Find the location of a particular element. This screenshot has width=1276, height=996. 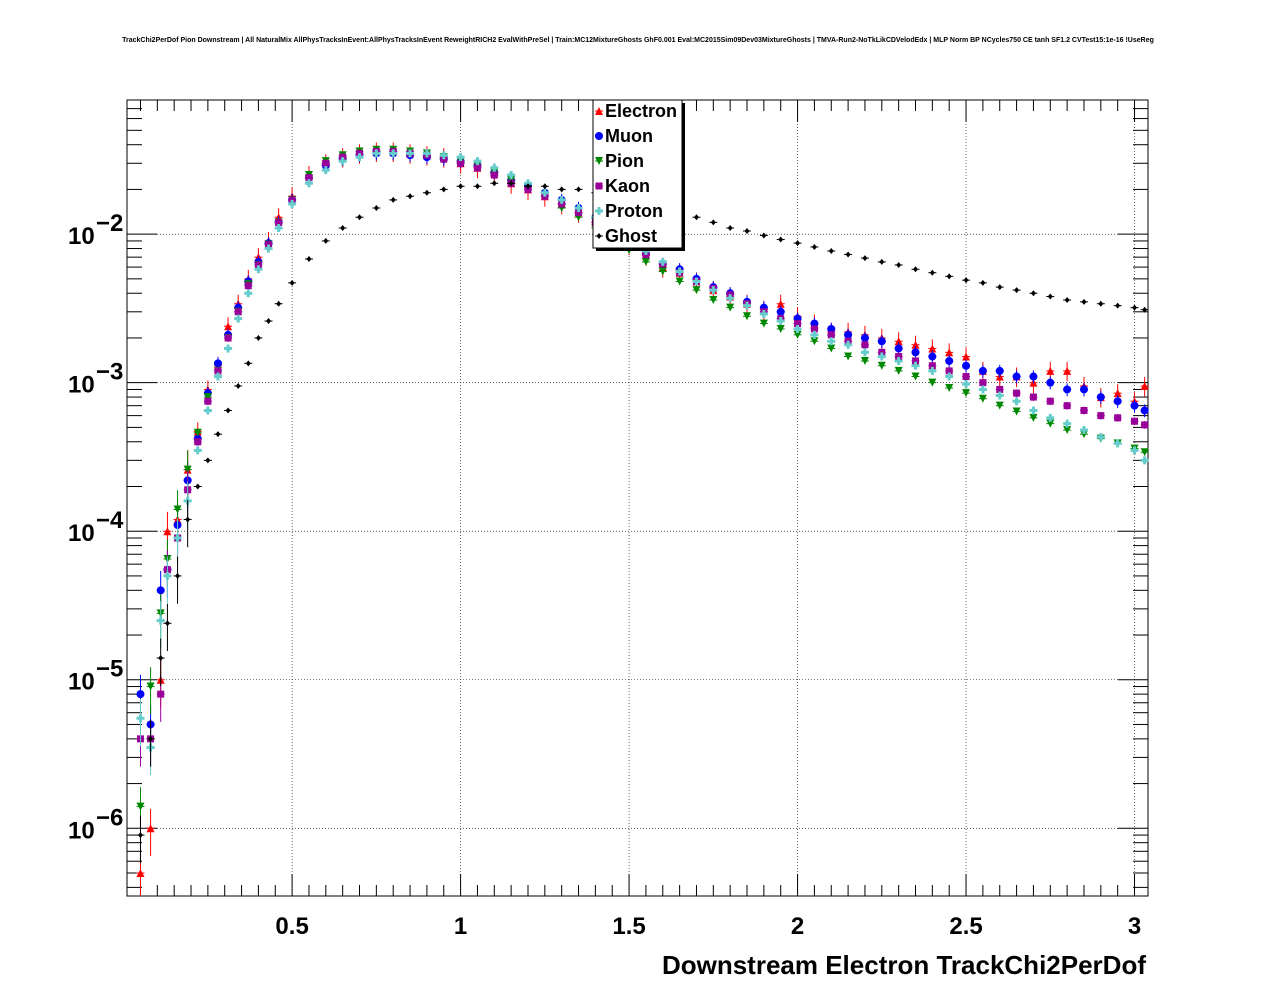

legend-box is located at coordinates (637, 174).